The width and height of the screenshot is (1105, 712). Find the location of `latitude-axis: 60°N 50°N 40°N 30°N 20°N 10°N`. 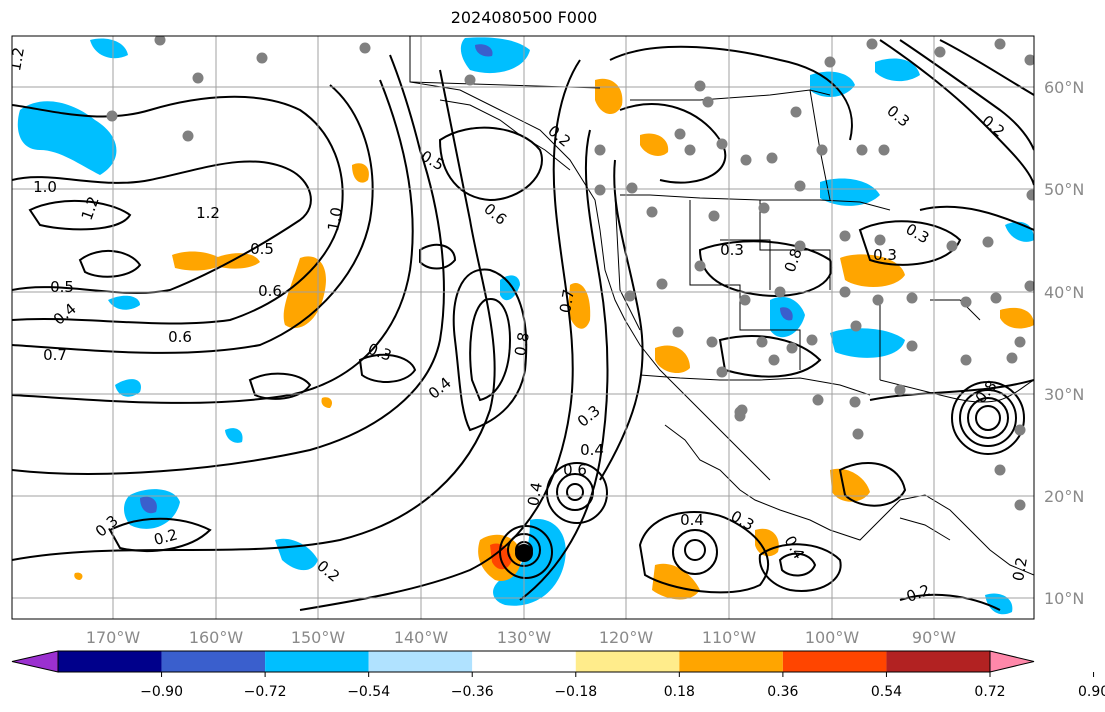

latitude-axis: 60°N 50°N 40°N 30°N 20°N 10°N is located at coordinates (1064, 343).